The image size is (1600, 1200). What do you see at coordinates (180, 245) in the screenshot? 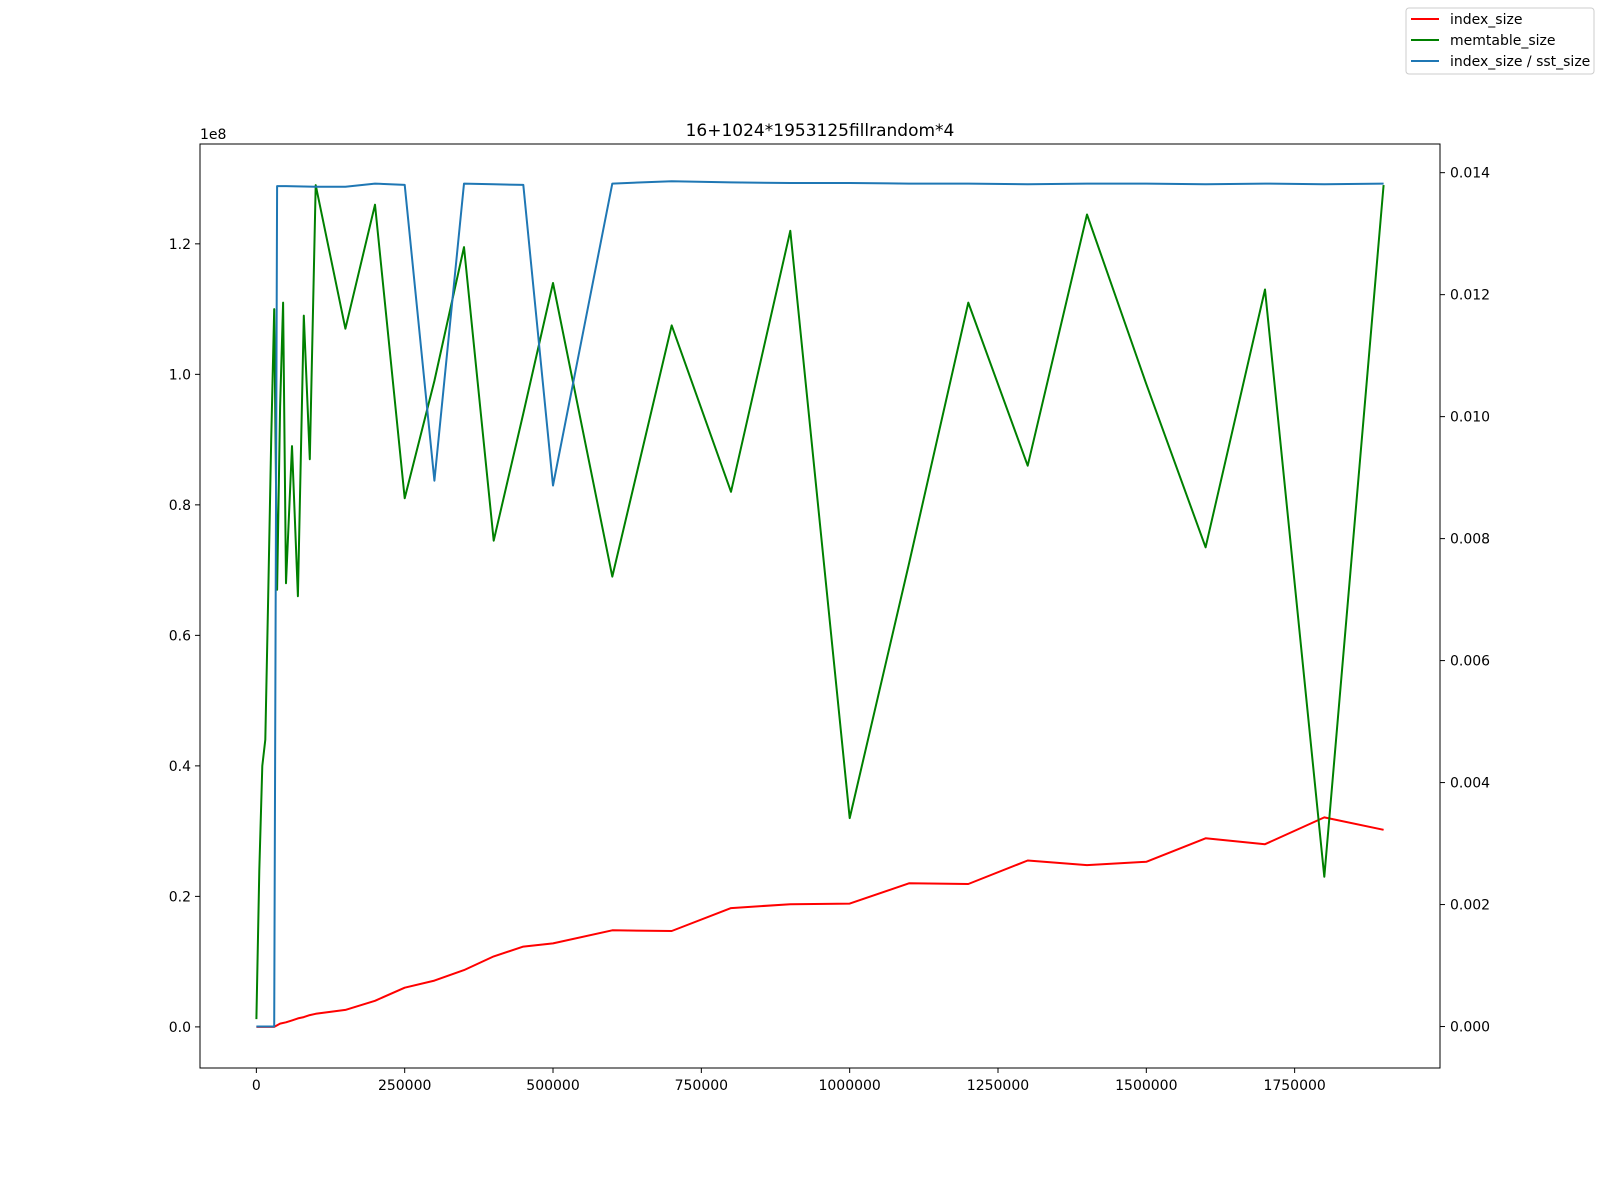
I see `y-left-tick-label: 1.2` at bounding box center [180, 245].